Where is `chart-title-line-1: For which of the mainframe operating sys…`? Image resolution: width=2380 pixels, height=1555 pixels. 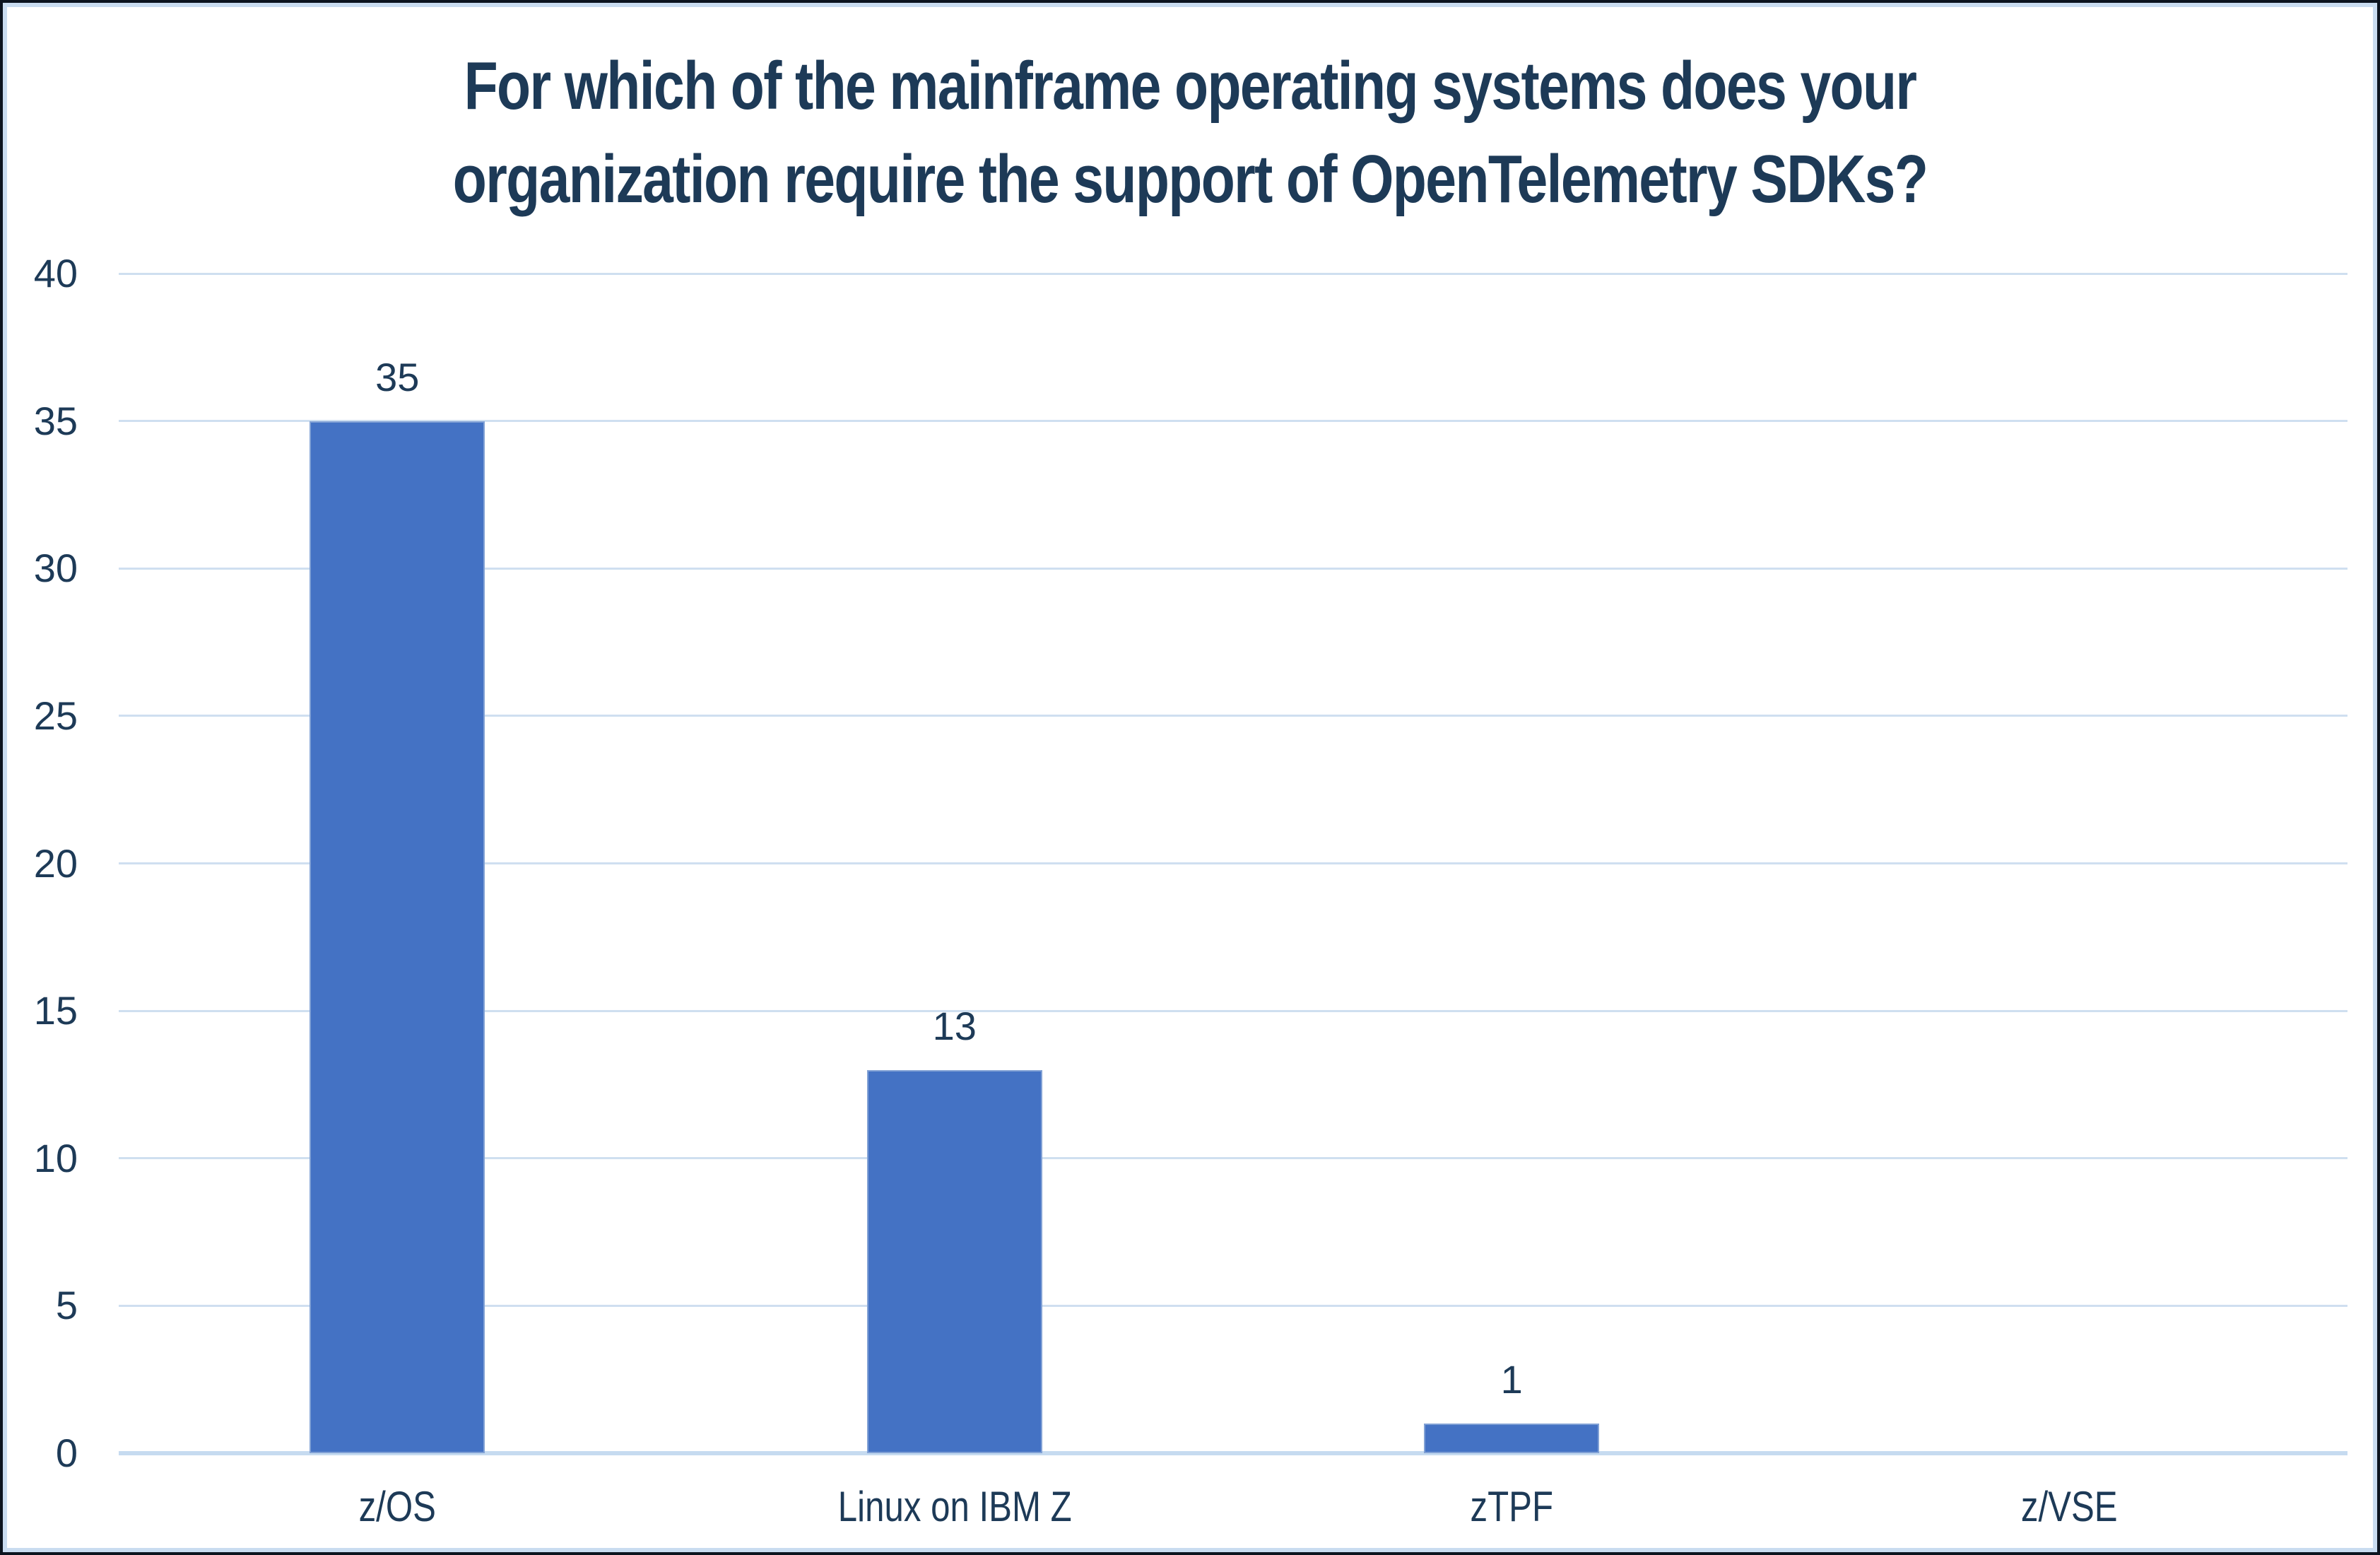 chart-title-line-1: For which of the mainframe operating sys… is located at coordinates (1191, 86).